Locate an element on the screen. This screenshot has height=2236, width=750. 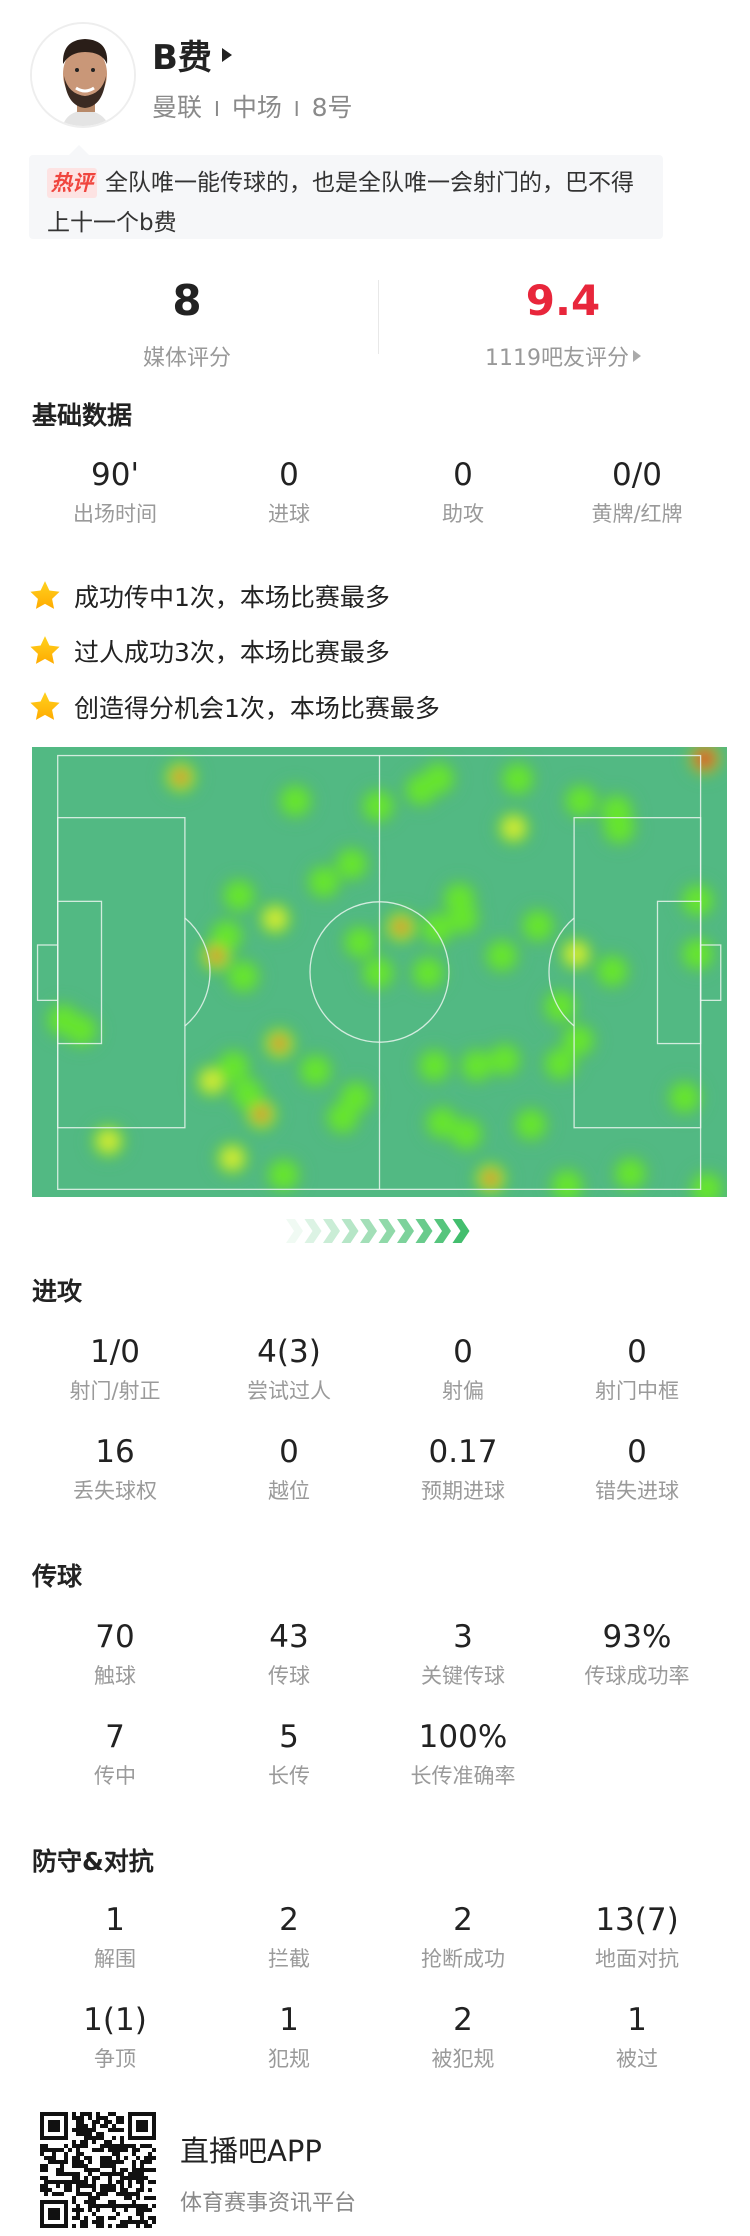
player-avatar is located at coordinates (83, 75).